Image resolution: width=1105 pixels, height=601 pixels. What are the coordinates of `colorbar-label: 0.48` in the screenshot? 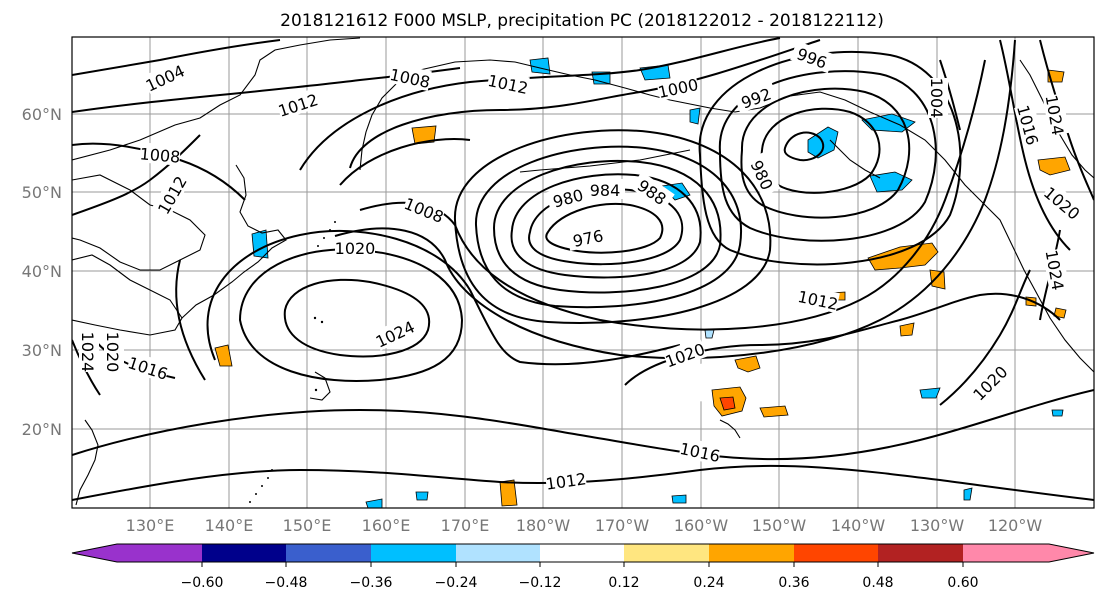 It's located at (877, 583).